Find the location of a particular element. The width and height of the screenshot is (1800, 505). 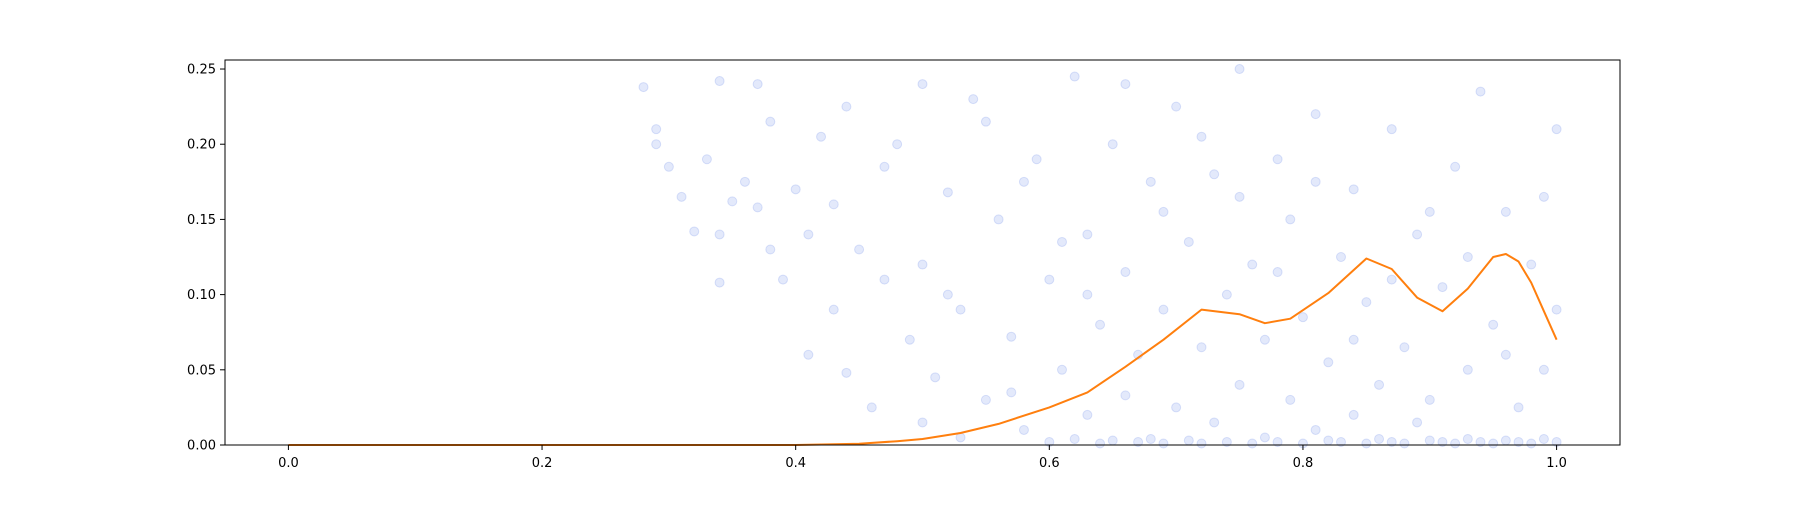

x-tick-label: 0.6 is located at coordinates (1049, 463).